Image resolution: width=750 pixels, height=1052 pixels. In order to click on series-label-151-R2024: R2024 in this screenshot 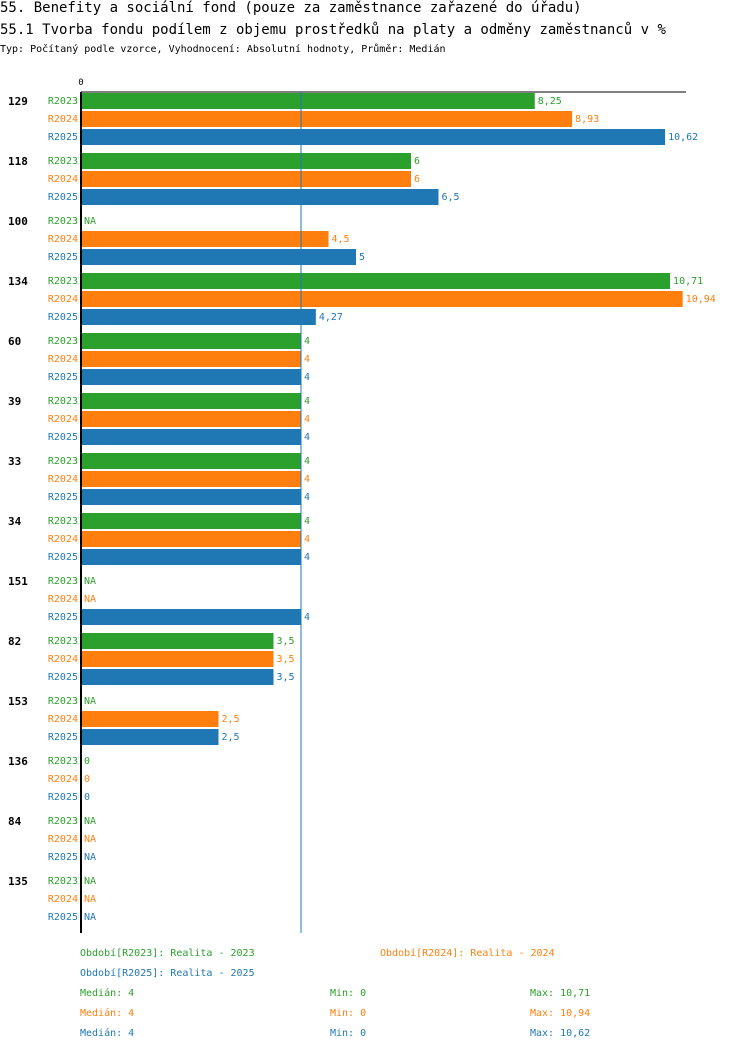, I will do `click(63, 599)`.